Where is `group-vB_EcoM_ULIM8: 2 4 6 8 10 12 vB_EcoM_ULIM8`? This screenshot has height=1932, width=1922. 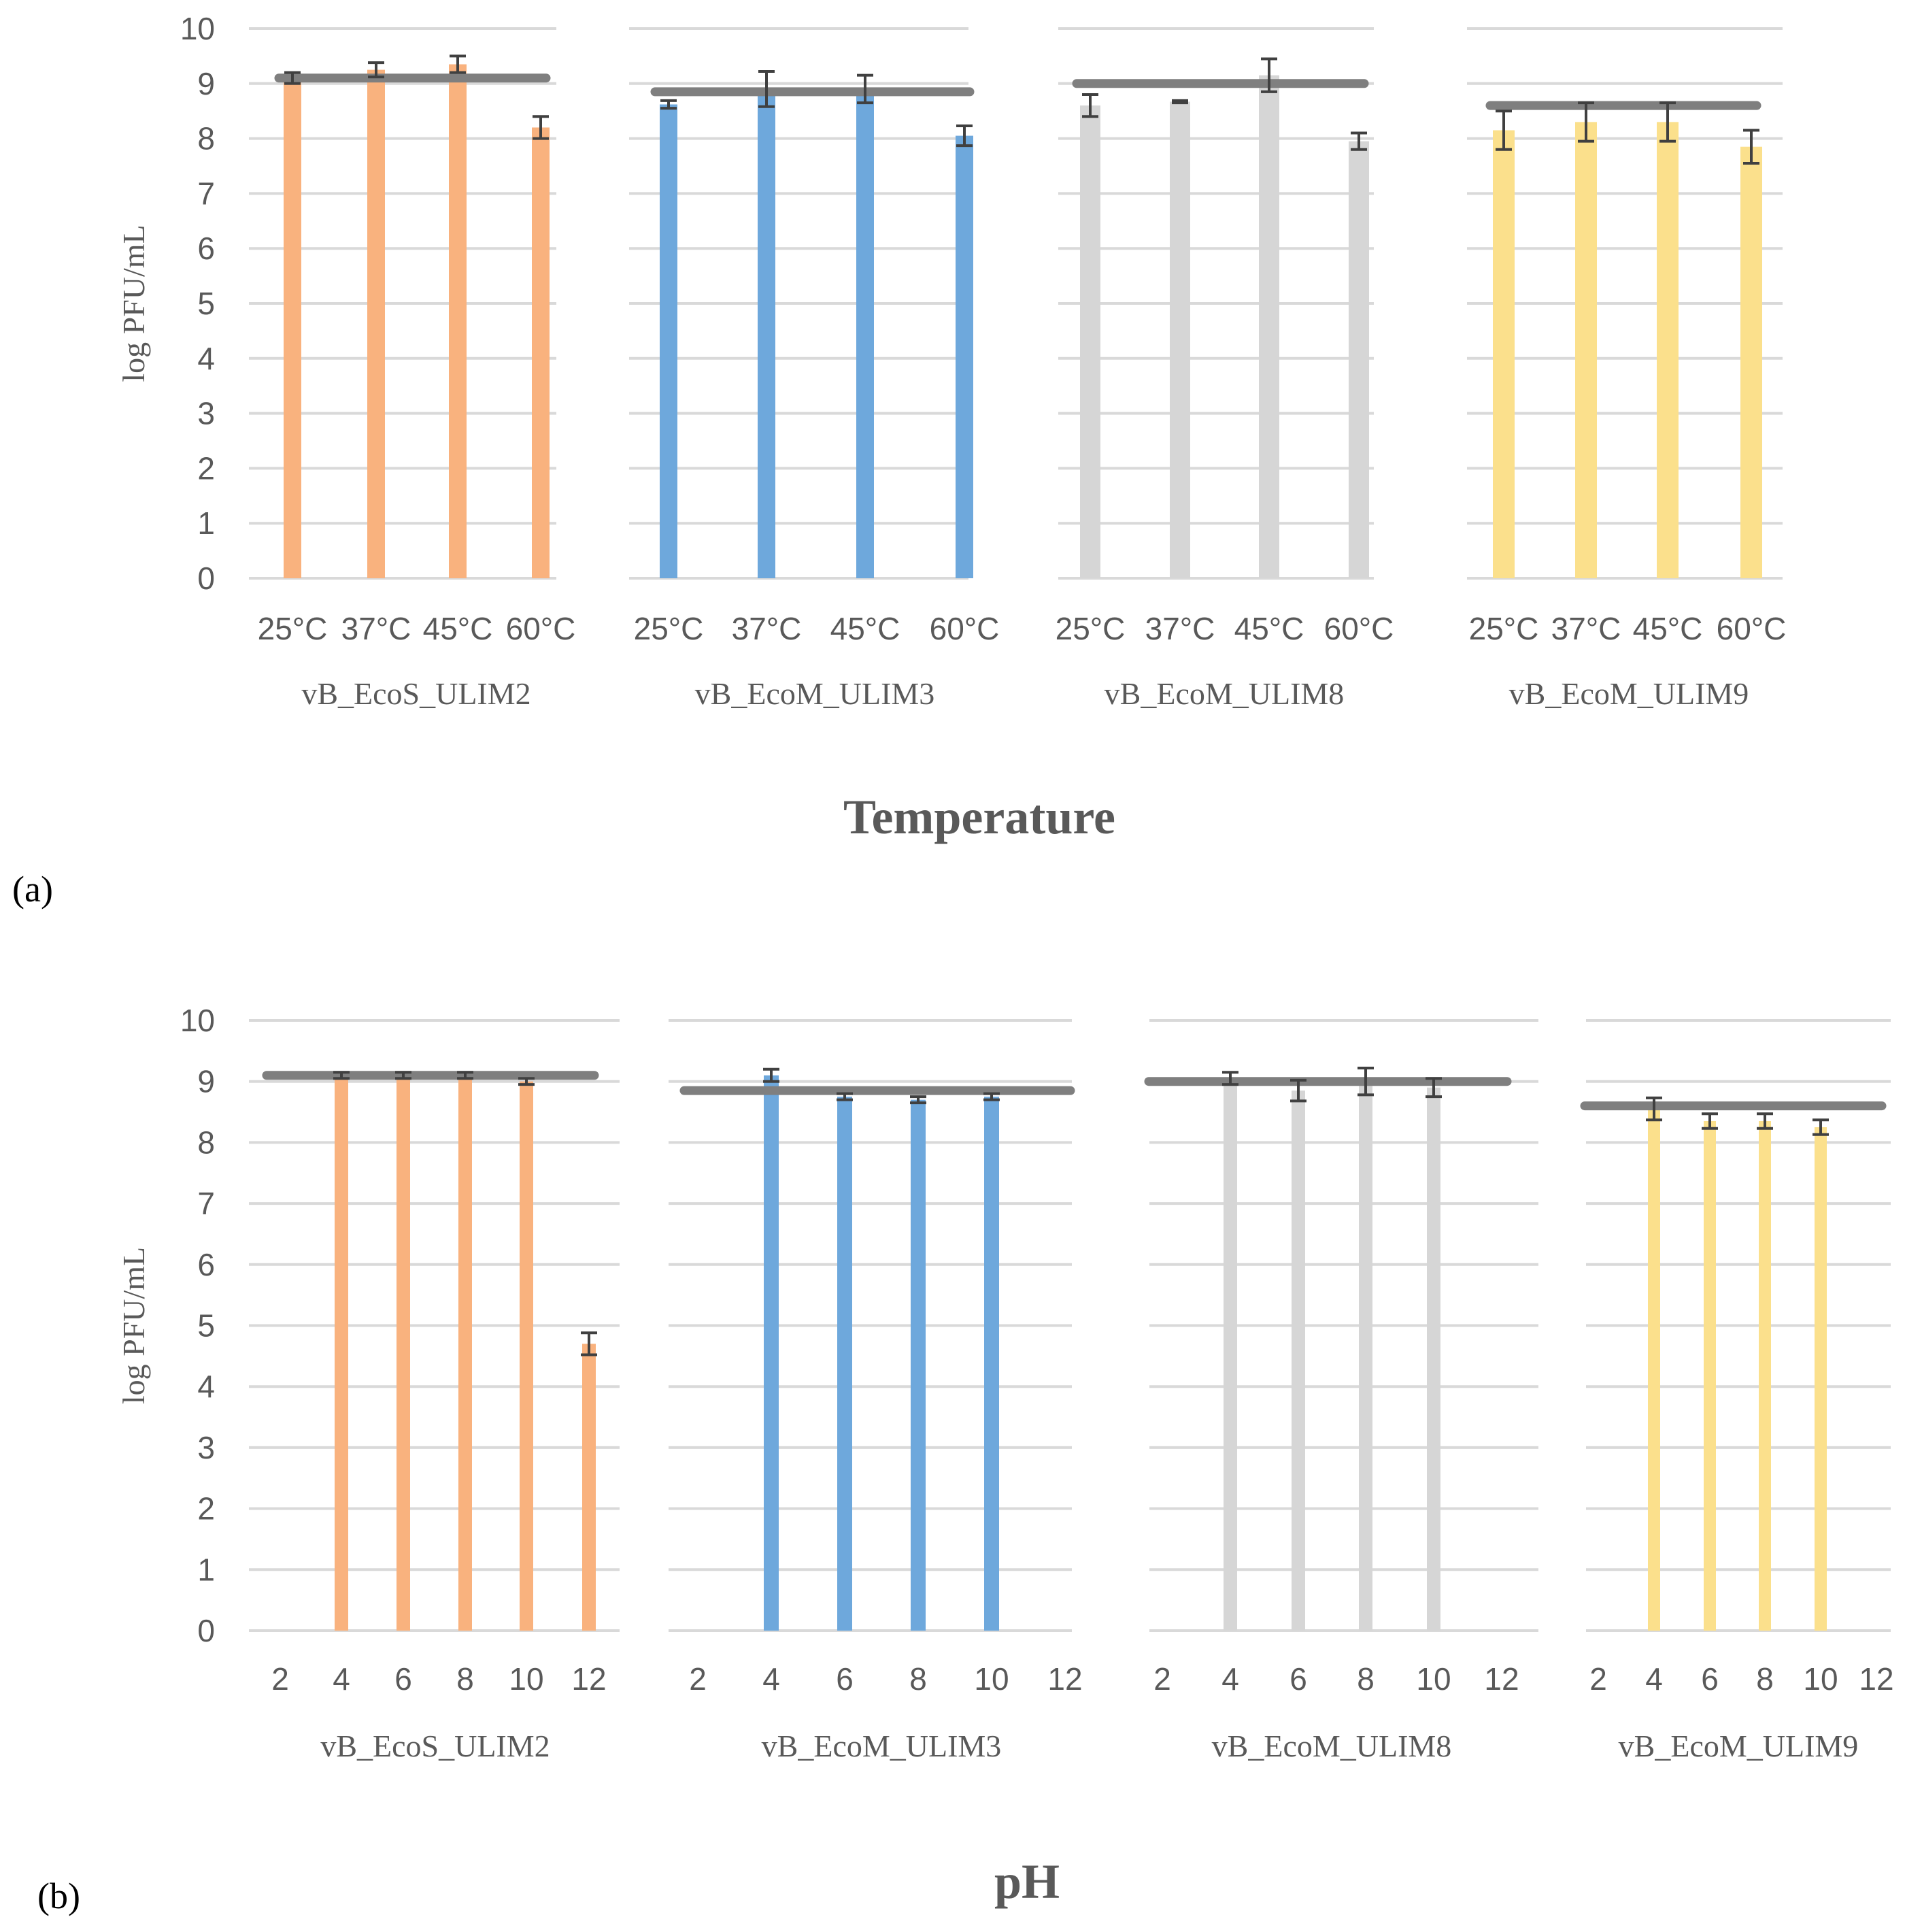
group-vB_EcoM_ULIM8: 2 4 6 8 10 12 vB_EcoM_ULIM8 is located at coordinates (1331, 1414).